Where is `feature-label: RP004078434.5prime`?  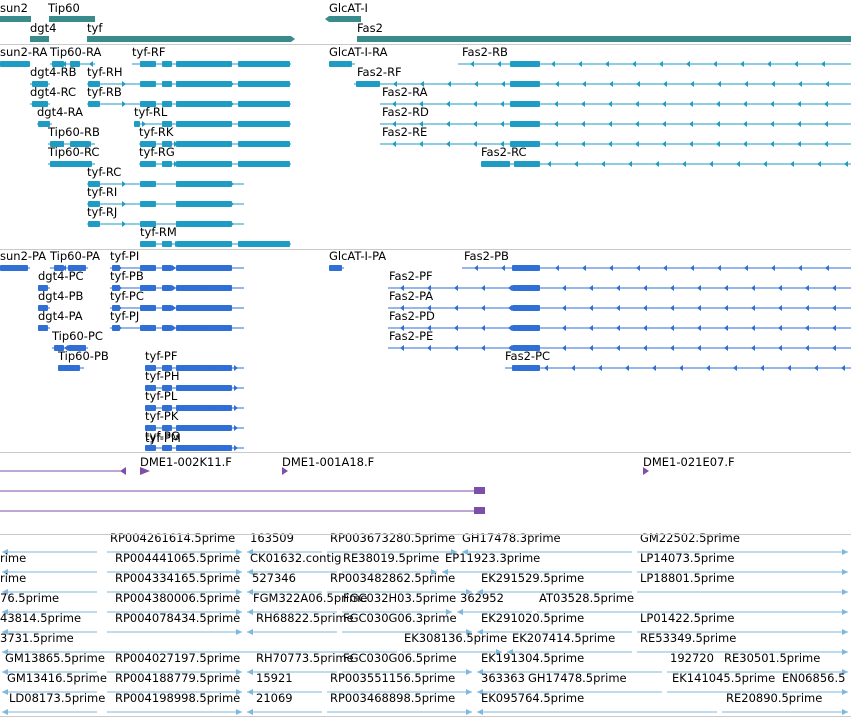
feature-label: RP004078434.5prime is located at coordinates (178, 618).